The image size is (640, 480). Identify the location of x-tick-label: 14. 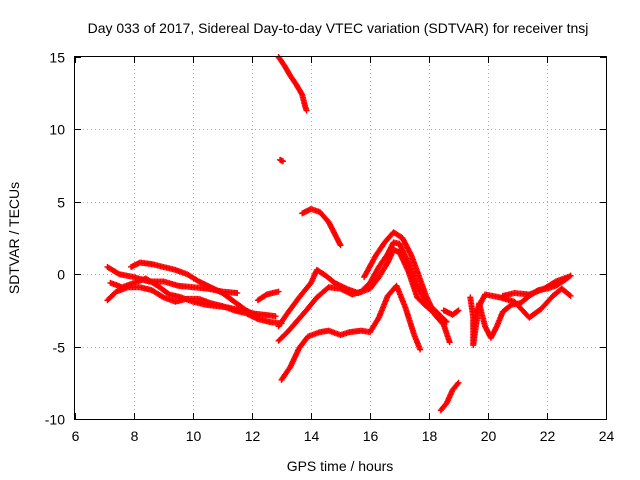
(312, 436).